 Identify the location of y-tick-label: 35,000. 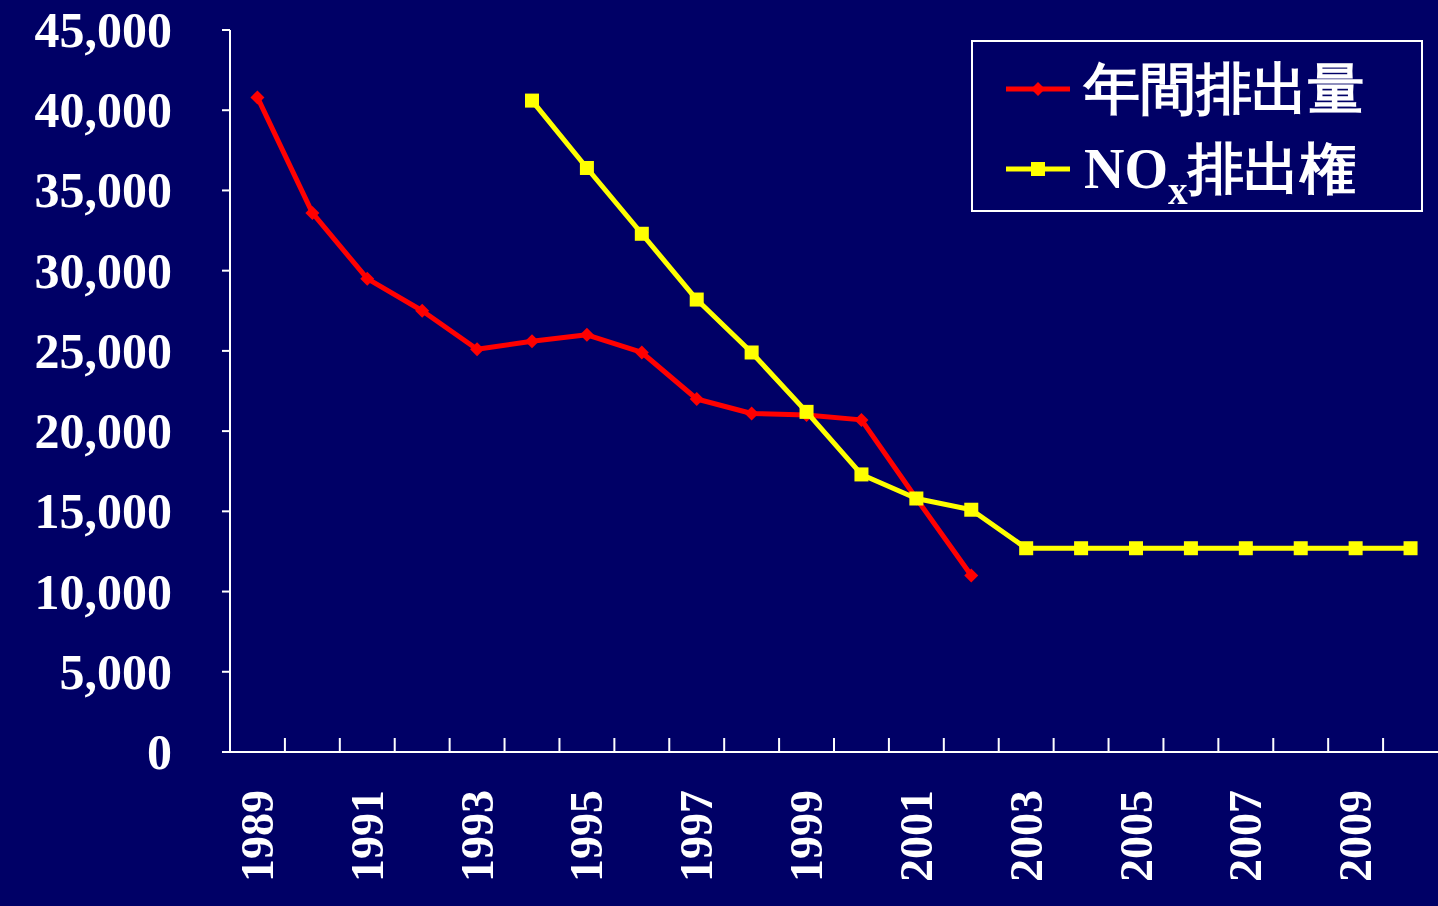
(103, 190).